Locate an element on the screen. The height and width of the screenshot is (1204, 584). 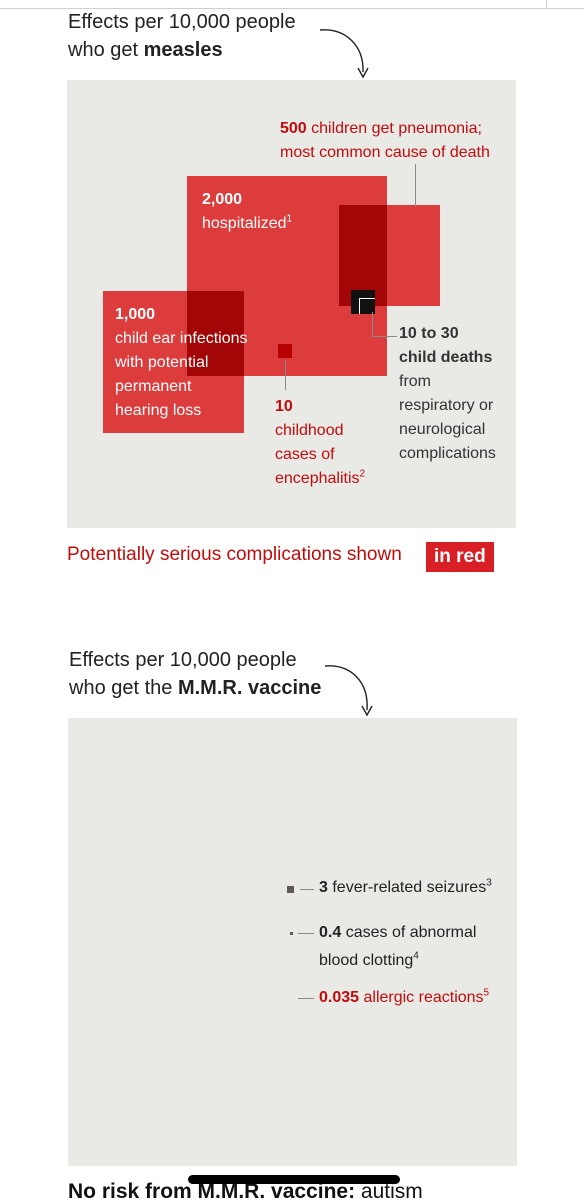
encephalitis-value: 10 is located at coordinates (284, 406).